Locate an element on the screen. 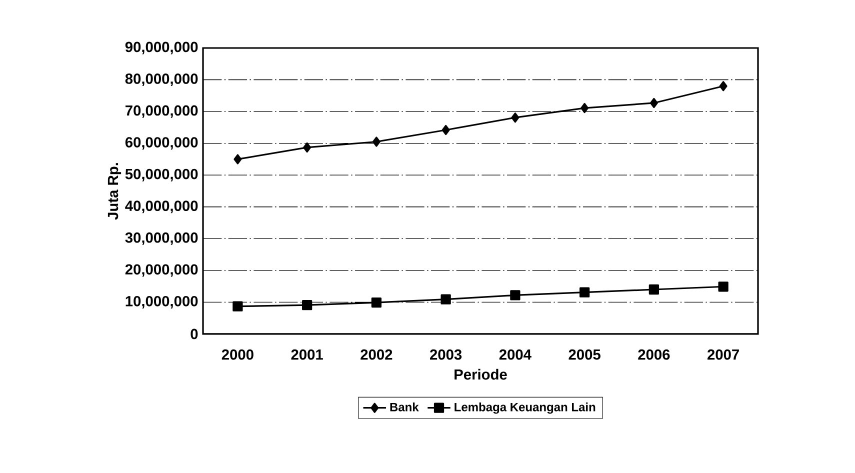 This screenshot has height=473, width=855. y-tick-label: 30,000,000 is located at coordinates (161, 238).